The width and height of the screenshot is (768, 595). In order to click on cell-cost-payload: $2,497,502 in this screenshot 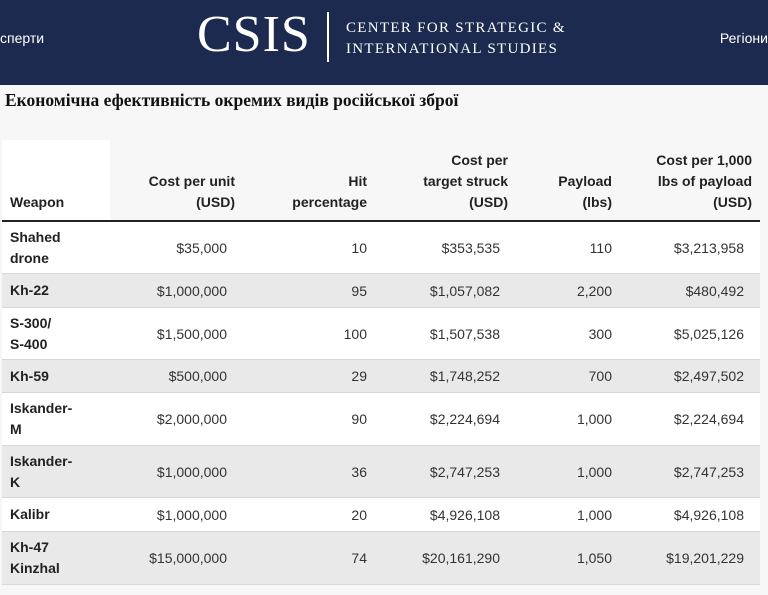, I will do `click(708, 376)`.